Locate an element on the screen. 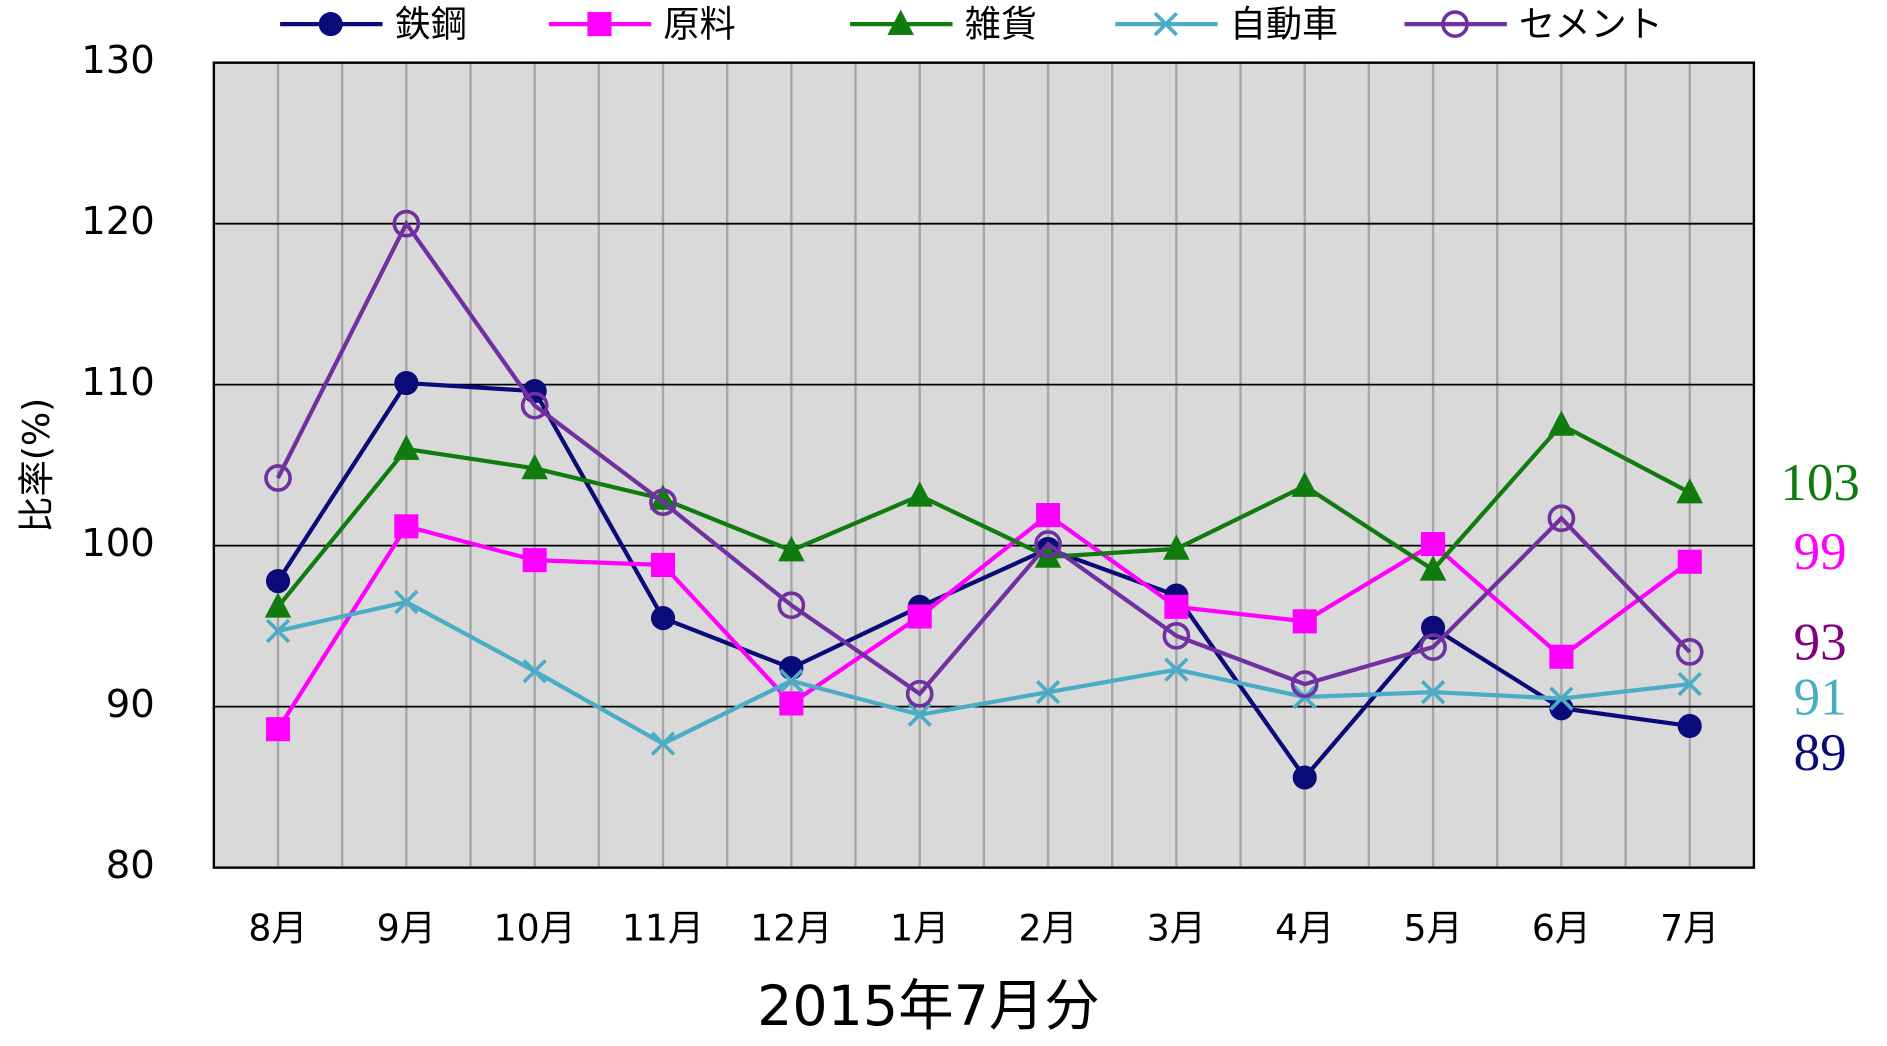 This screenshot has width=1887, height=1046. legend-label: セメント is located at coordinates (1591, 24).